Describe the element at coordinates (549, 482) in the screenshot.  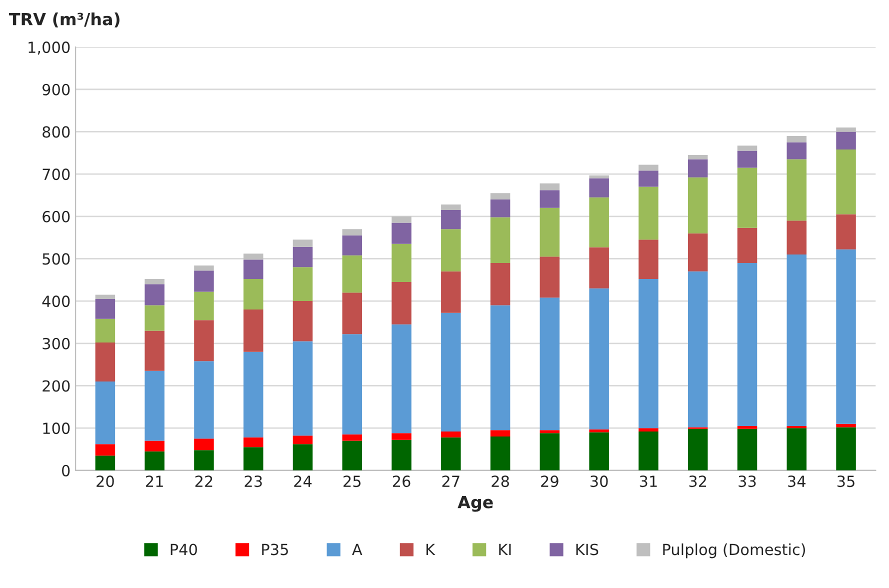
I see `x-tick-label: 29` at that location.